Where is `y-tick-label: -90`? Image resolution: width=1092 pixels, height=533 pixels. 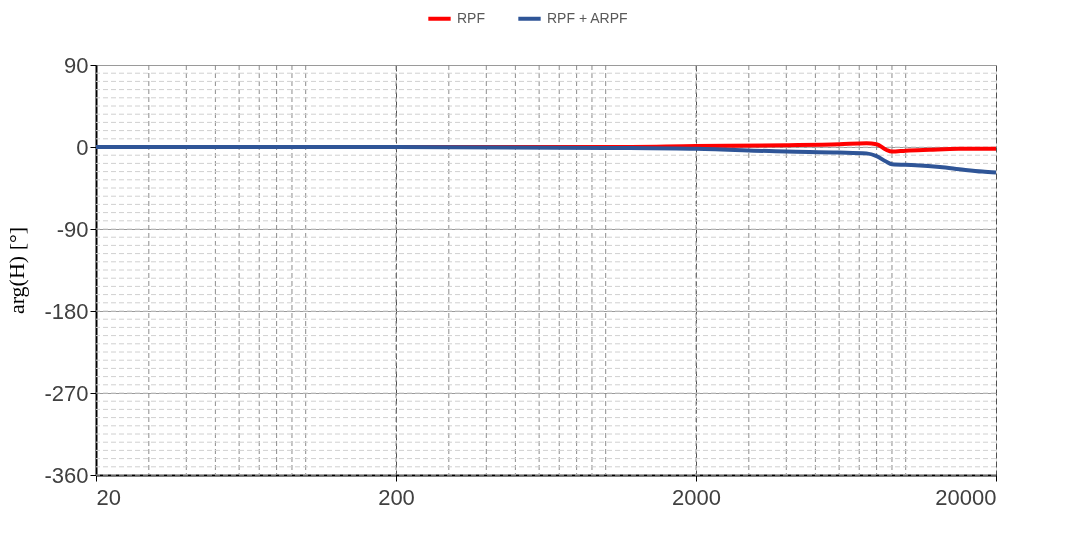
y-tick-label: -90 is located at coordinates (72, 229).